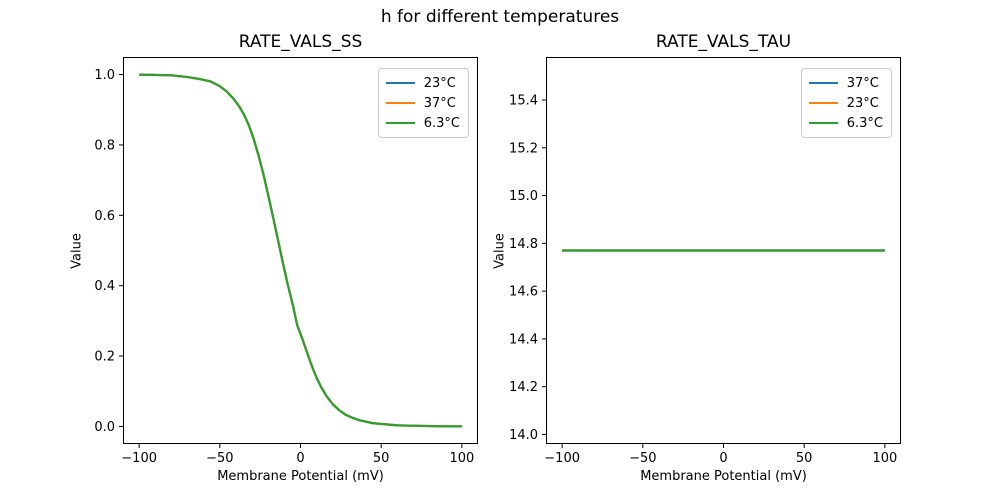 The image size is (1000, 500). What do you see at coordinates (523, 244) in the screenshot?
I see `y-tick-label: 14.8` at bounding box center [523, 244].